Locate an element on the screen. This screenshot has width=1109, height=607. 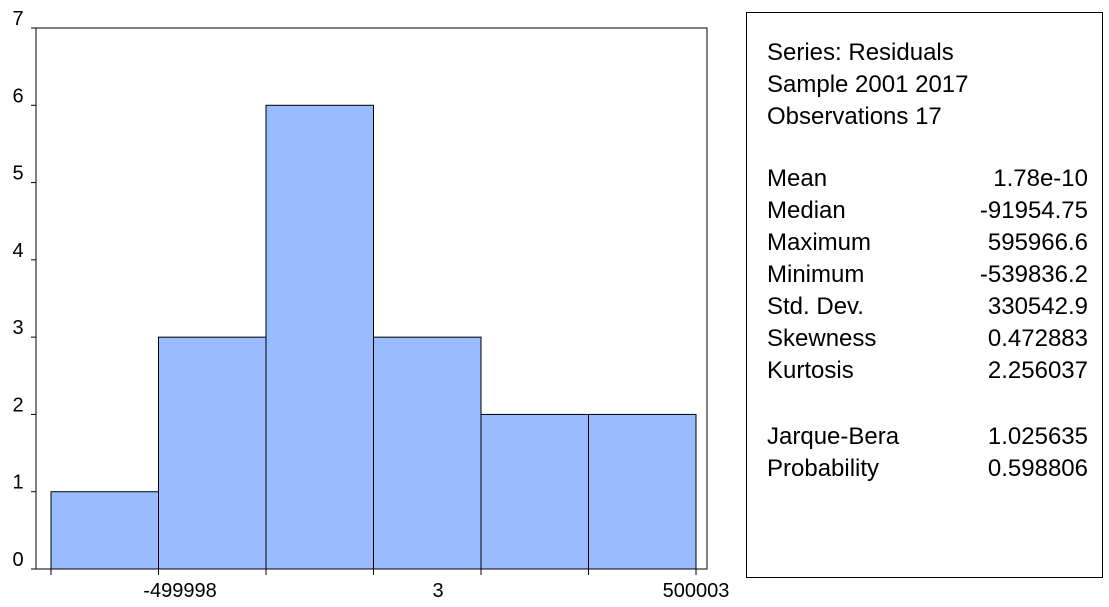
observations-count: Observations 17 is located at coordinates (854, 116).